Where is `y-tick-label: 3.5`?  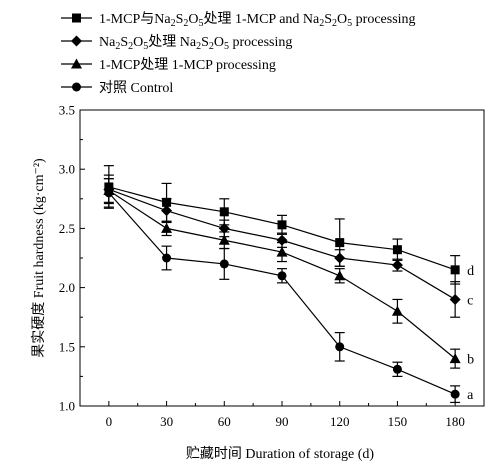 y-tick-label: 3.5 is located at coordinates (67, 110).